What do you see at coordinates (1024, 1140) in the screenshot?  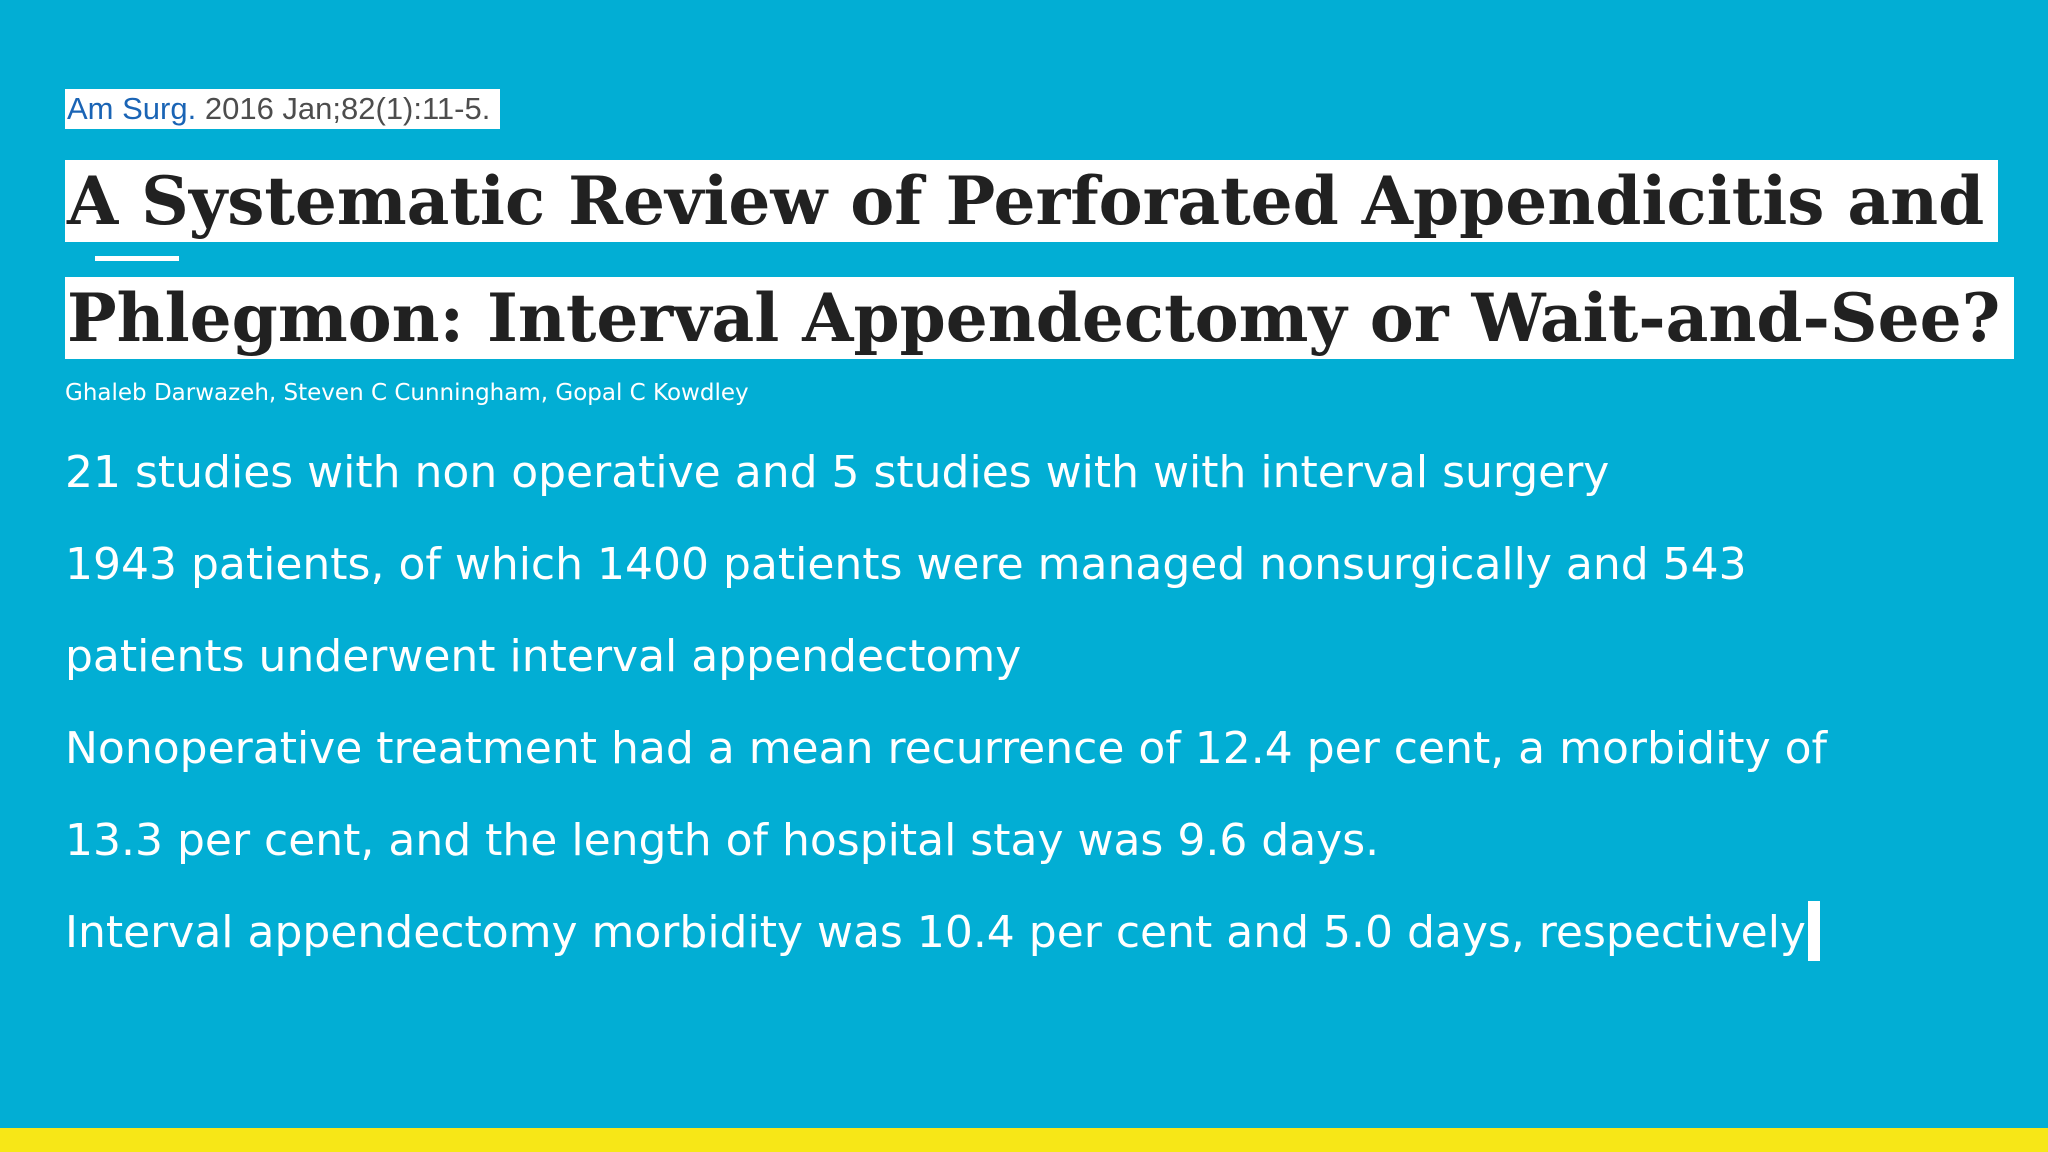 I see `bottom-band` at bounding box center [1024, 1140].